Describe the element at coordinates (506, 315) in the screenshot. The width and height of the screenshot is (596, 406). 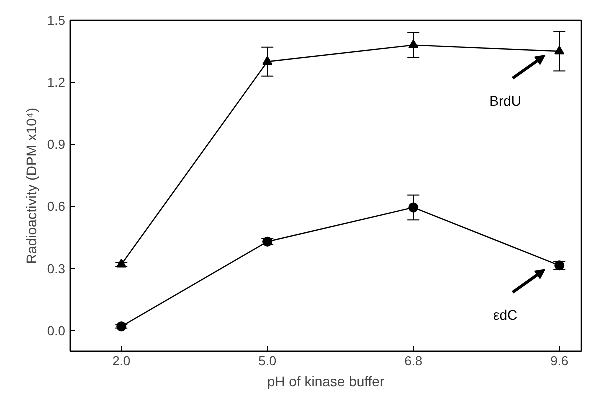
I see `annotation: εdC` at that location.